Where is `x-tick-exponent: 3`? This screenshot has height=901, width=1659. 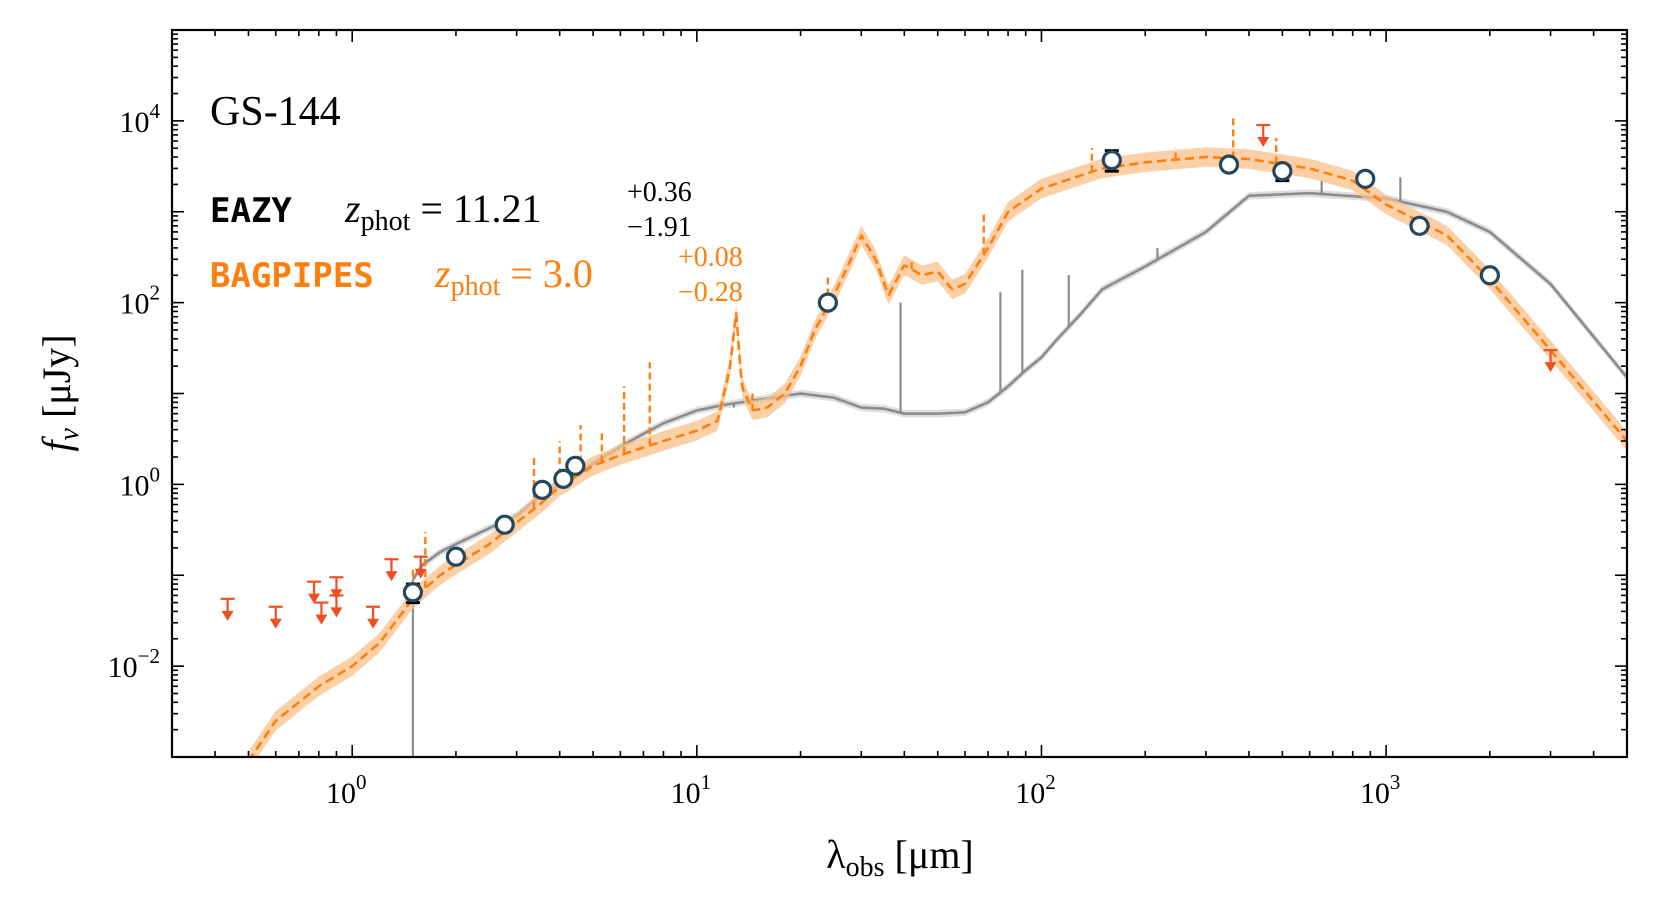
x-tick-exponent: 3 is located at coordinates (1395, 782).